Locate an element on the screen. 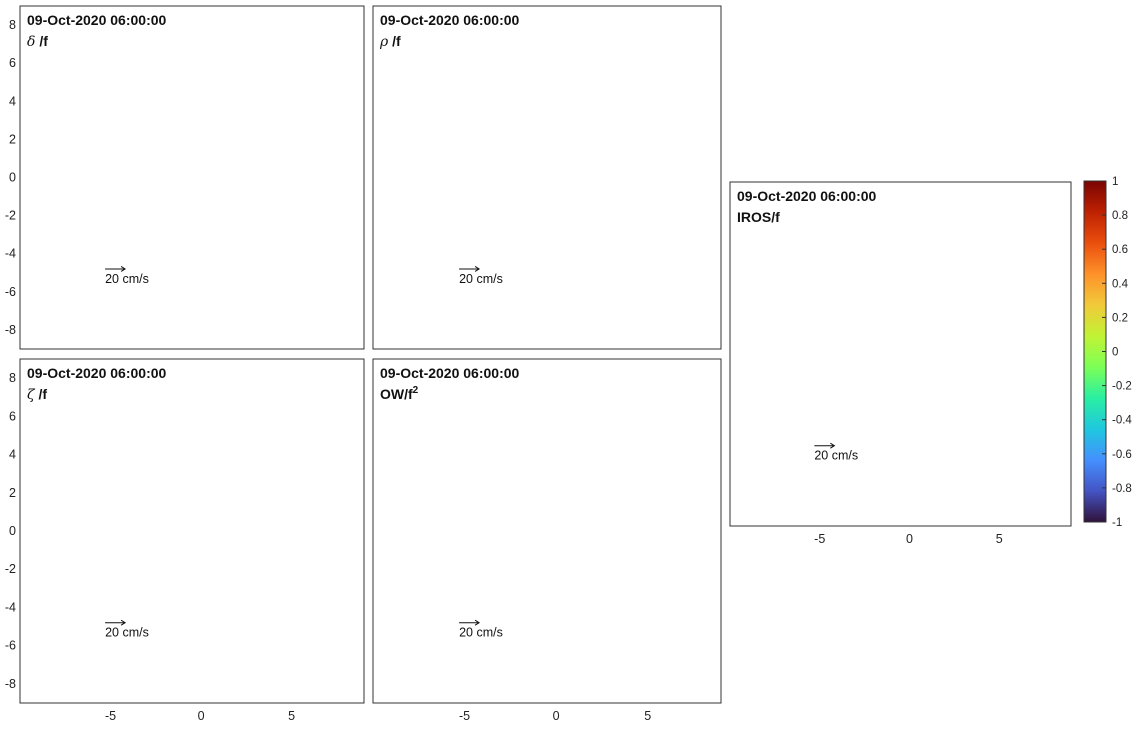 The width and height of the screenshot is (1141, 733). x-tick-label: -5 is located at coordinates (110, 716).